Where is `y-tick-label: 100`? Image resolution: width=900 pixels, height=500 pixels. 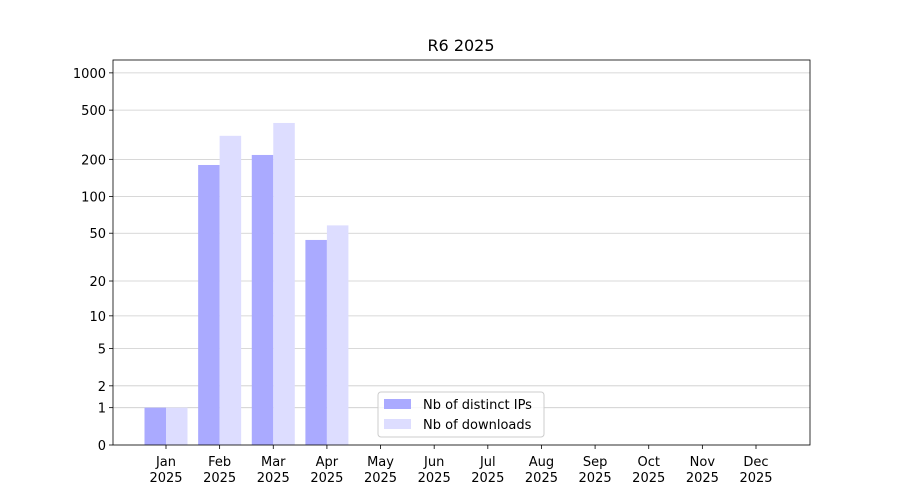 y-tick-label: 100 is located at coordinates (93, 197).